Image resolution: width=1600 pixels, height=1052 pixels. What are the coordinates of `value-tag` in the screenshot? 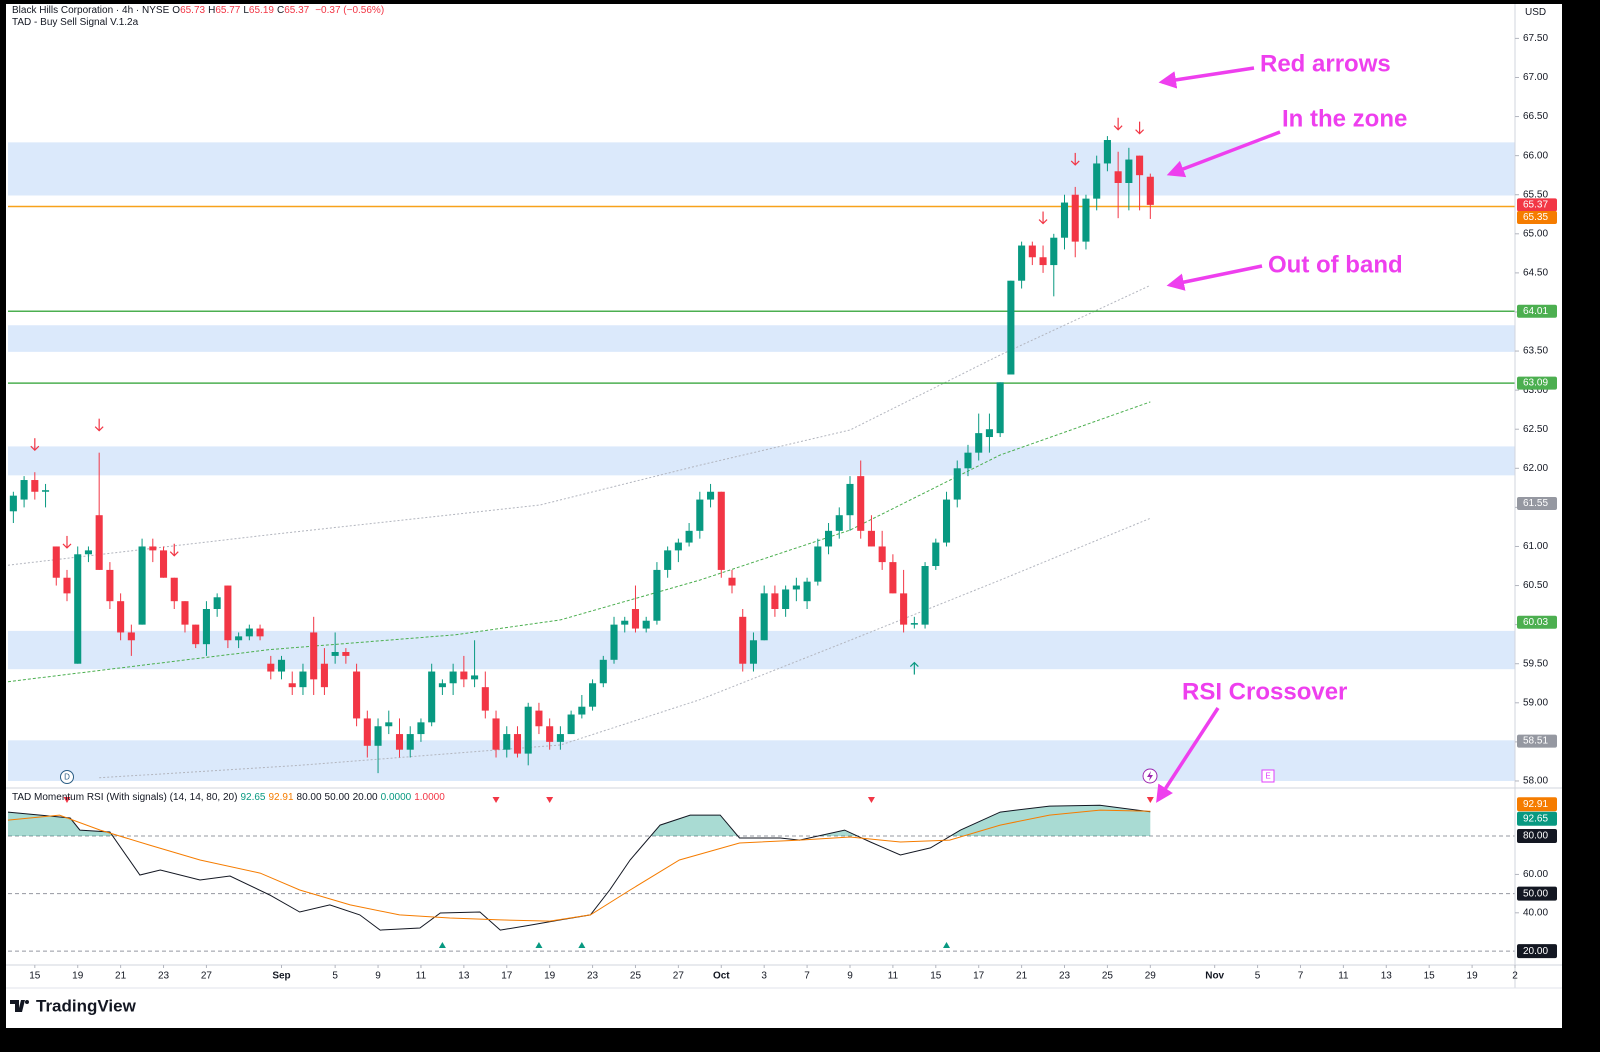 It's located at (1537, 804).